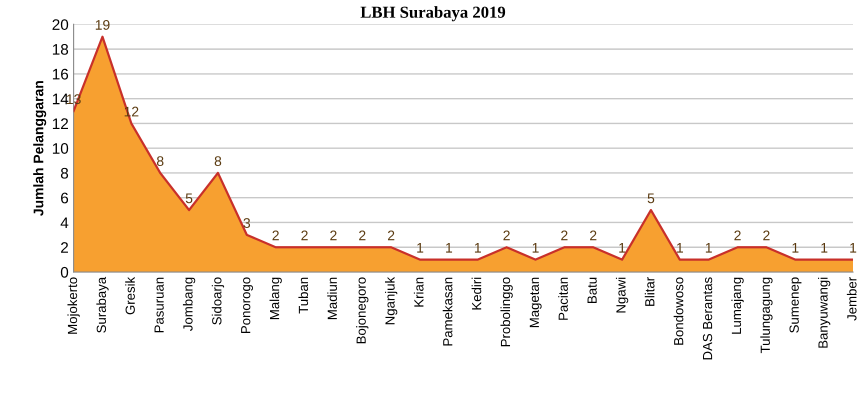 This screenshot has width=866, height=406. I want to click on y-tick-label: 6, so click(64, 198).